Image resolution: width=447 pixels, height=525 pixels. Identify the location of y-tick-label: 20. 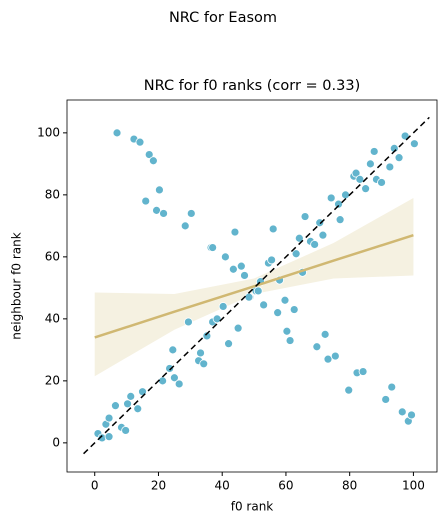
(52, 380).